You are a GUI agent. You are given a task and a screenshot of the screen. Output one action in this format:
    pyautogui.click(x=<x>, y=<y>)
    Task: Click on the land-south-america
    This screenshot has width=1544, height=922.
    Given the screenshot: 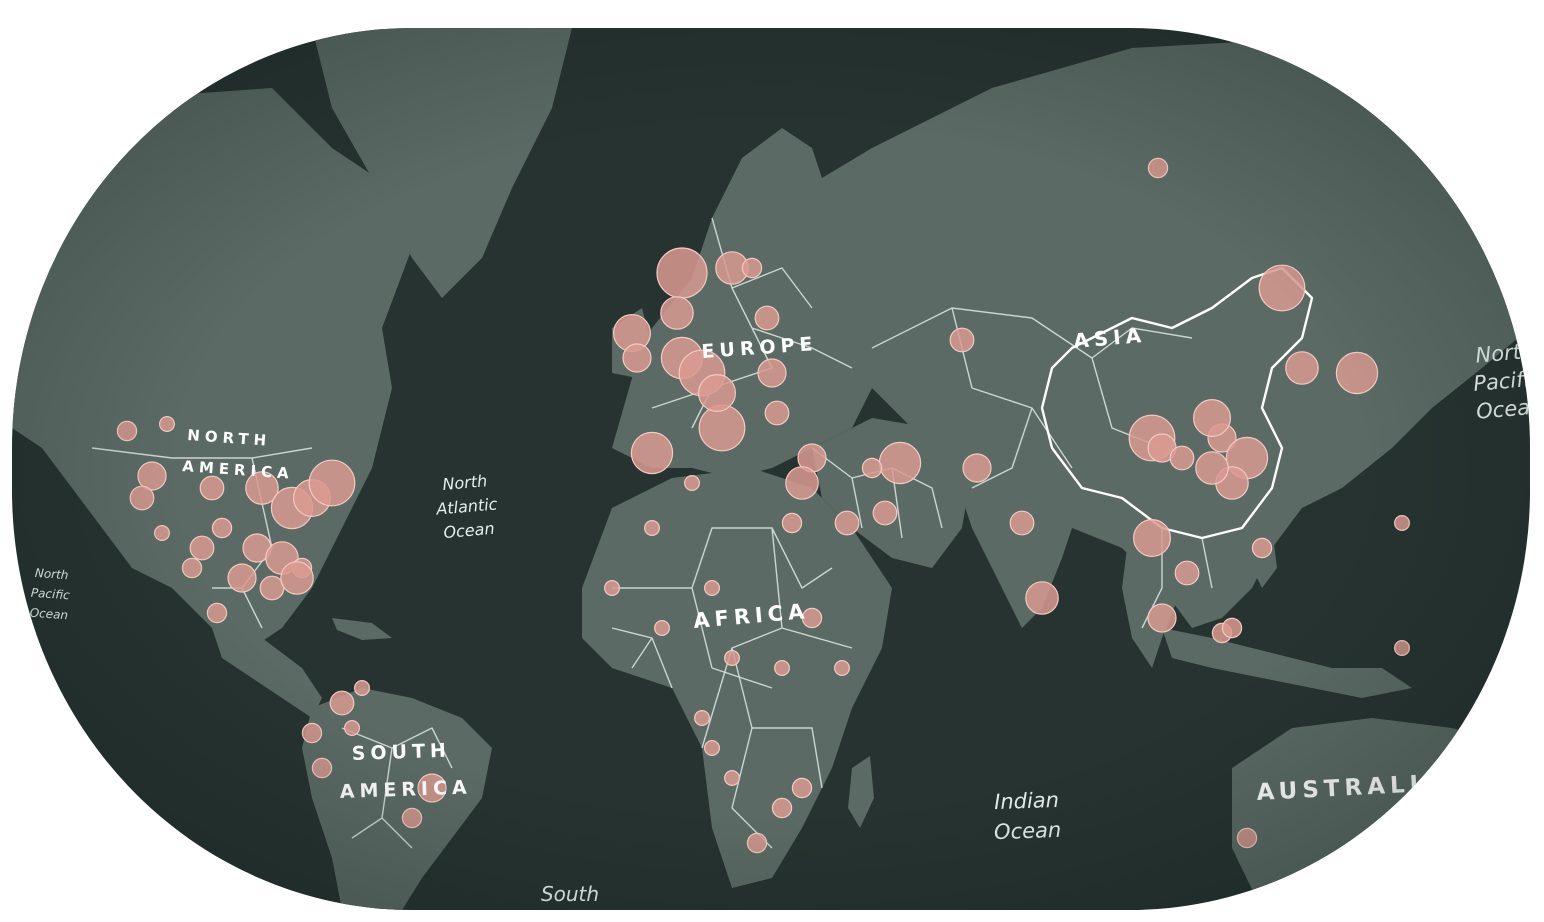 What is the action you would take?
    pyautogui.click(x=397, y=799)
    